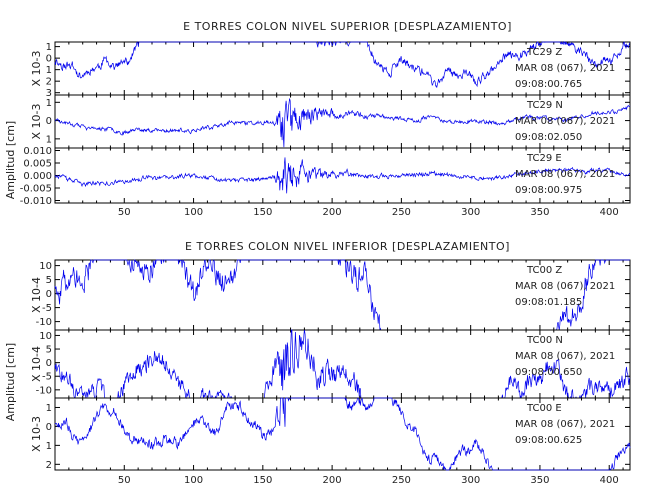  What do you see at coordinates (544, 105) in the screenshot?
I see `station-label: TC29 N` at bounding box center [544, 105].